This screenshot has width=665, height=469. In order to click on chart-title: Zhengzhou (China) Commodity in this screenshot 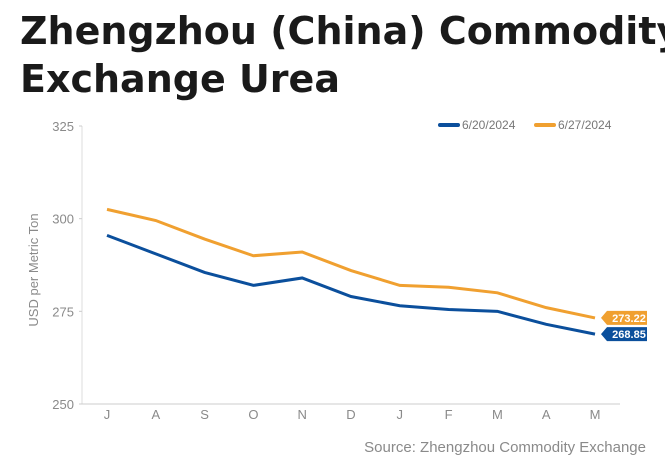, I will do `click(342, 31)`.